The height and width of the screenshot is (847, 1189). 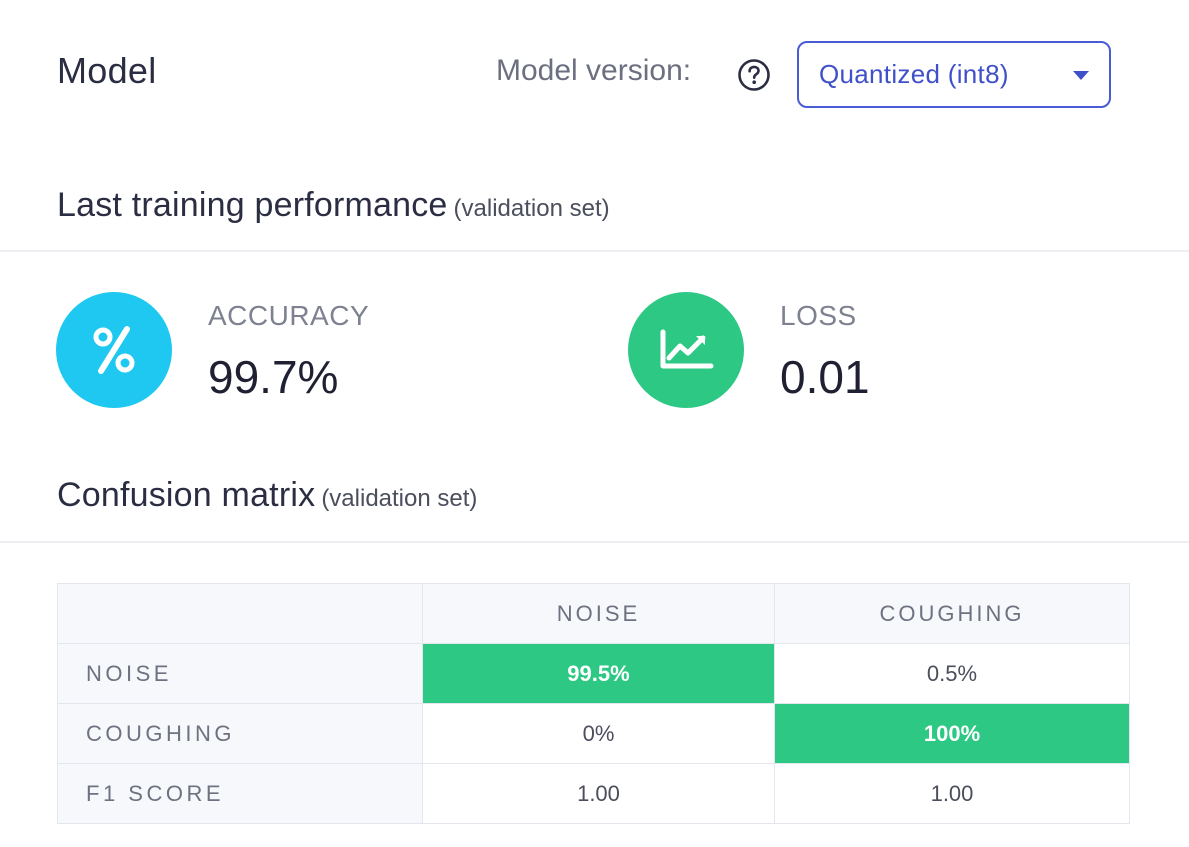 I want to click on table-row: COUGHING 0% 100%, so click(x=593, y=733).